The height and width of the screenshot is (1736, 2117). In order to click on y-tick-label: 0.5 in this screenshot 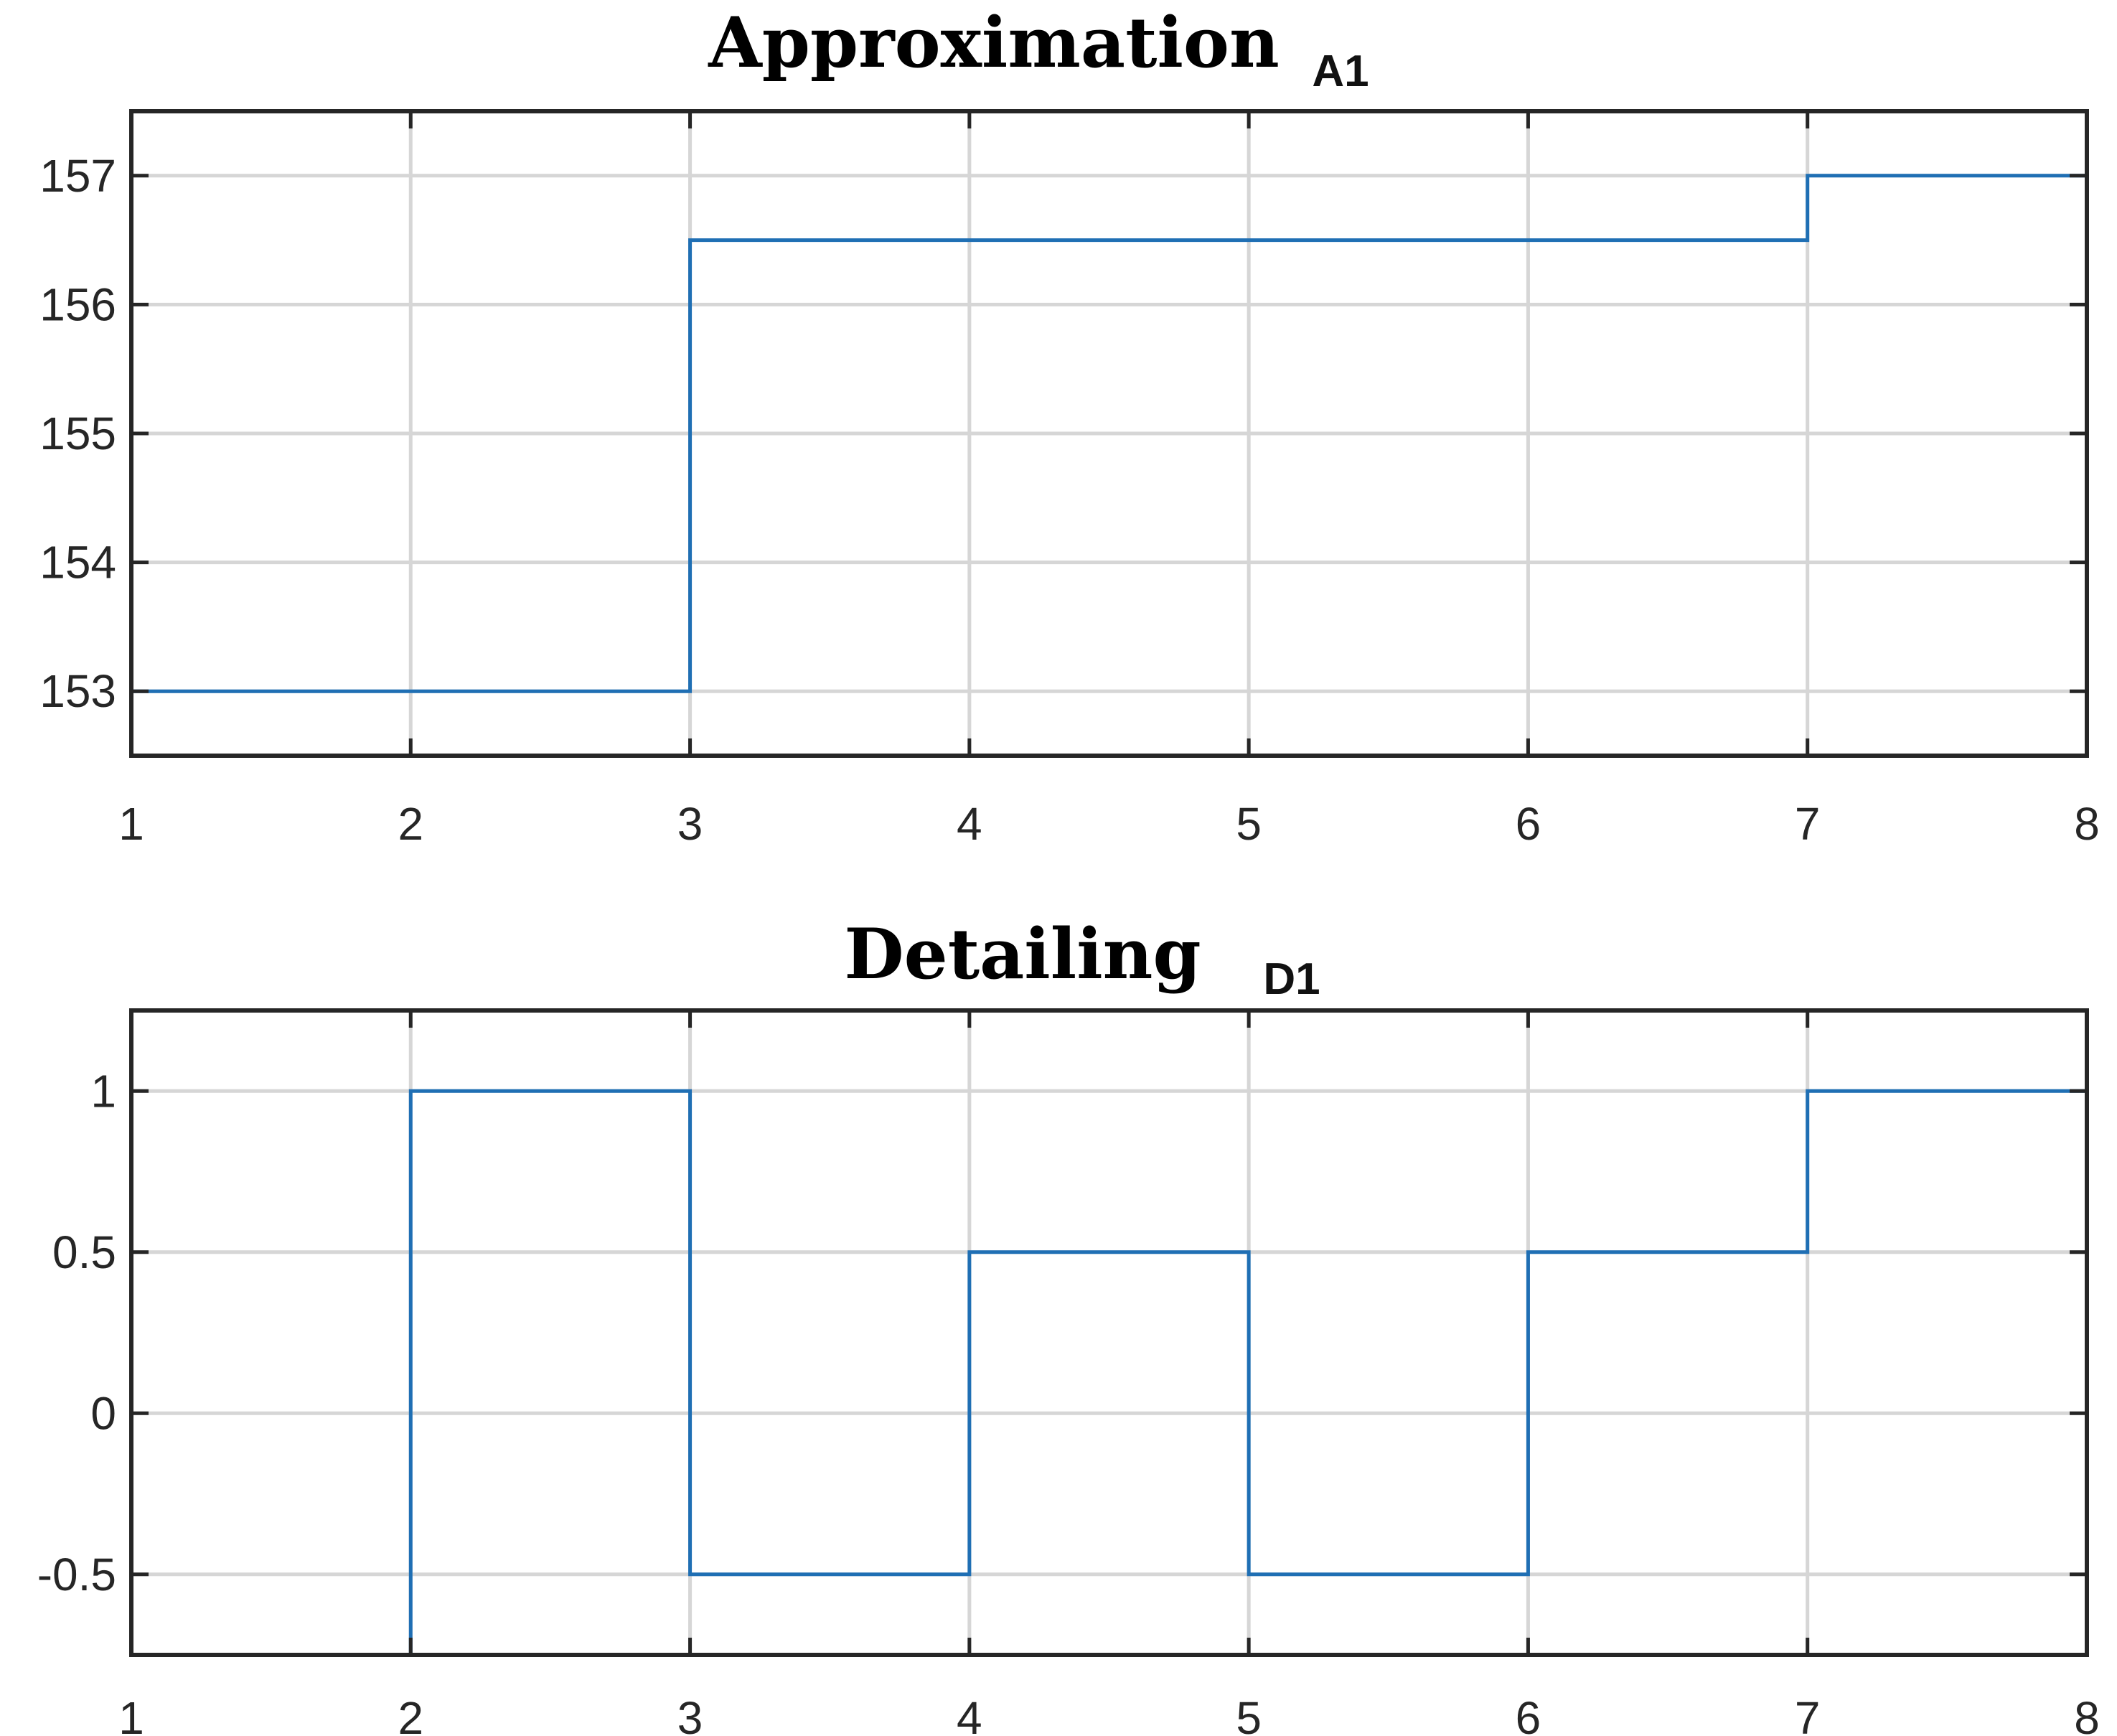, I will do `click(84, 1252)`.